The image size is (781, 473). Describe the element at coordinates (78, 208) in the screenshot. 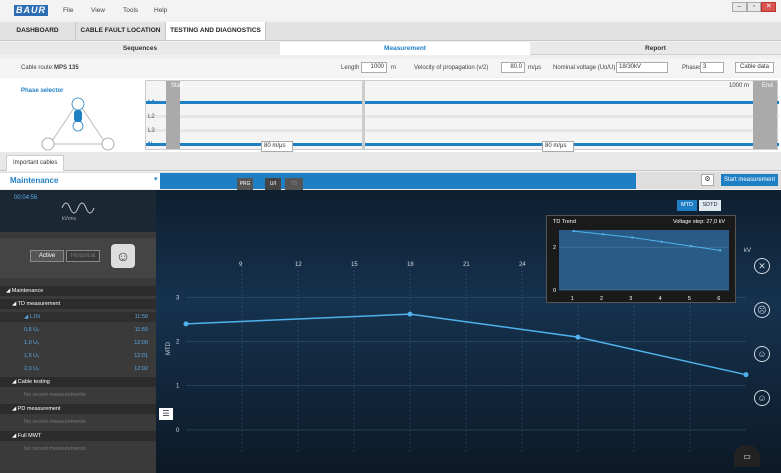

I see `waveform-icon` at that location.